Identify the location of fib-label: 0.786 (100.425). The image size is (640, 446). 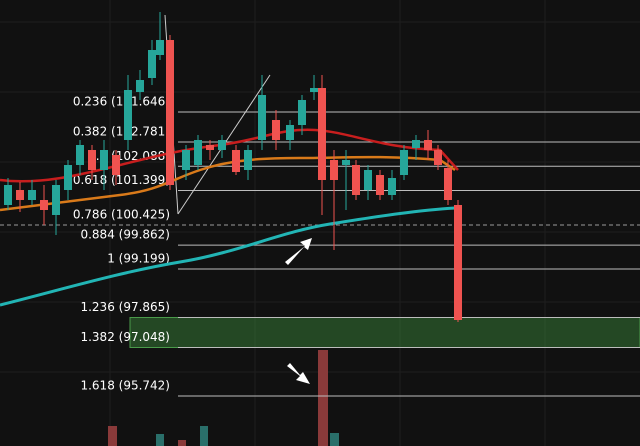
(121, 215).